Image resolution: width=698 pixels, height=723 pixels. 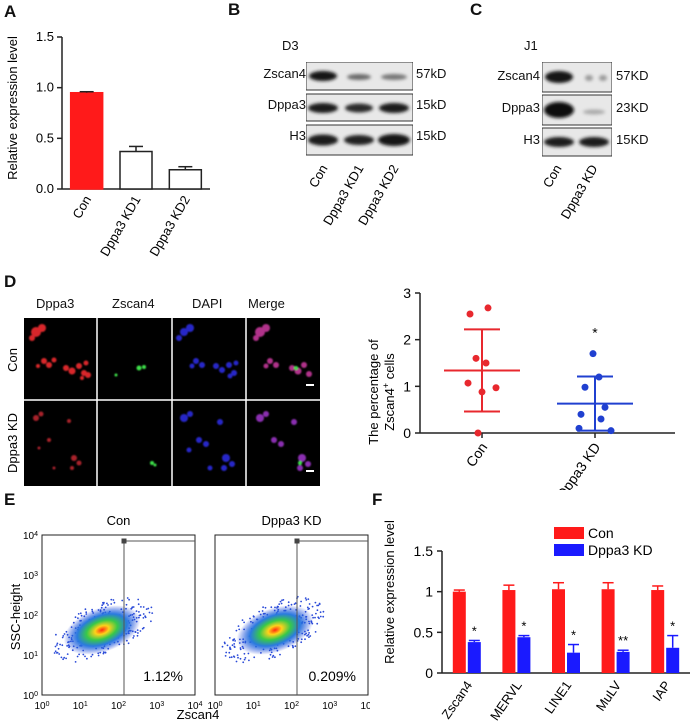 What do you see at coordinates (45, 87) in the screenshot?
I see `chart-a-tick-label: 1.0` at bounding box center [45, 87].